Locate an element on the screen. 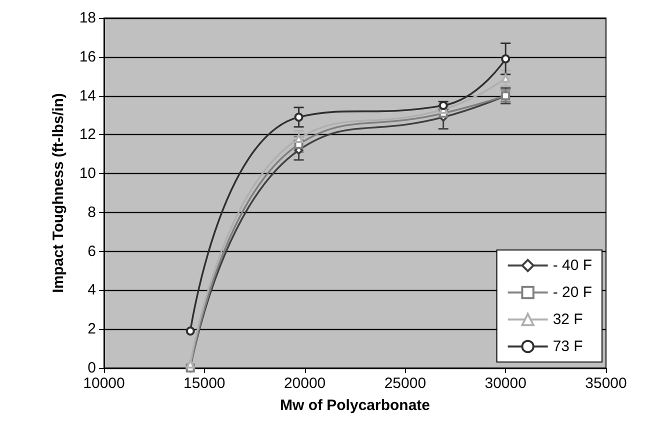 This screenshot has height=444, width=646. legend-label: 73 F is located at coordinates (567, 346).